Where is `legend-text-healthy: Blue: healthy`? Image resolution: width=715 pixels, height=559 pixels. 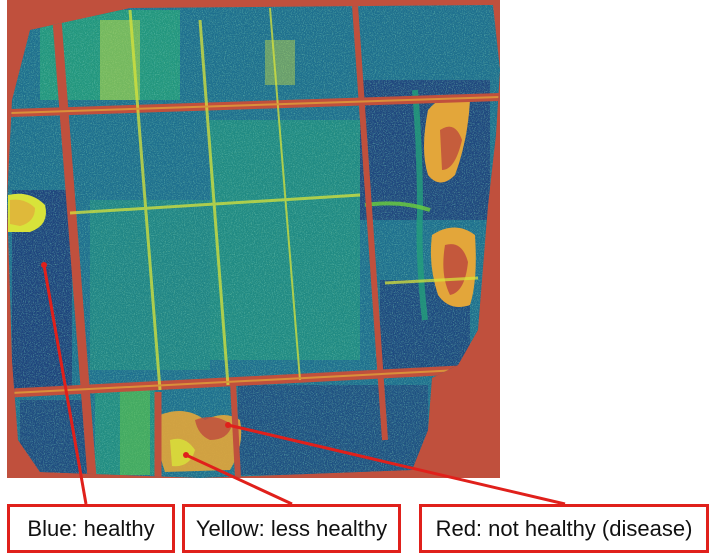
legend-text-healthy: Blue: healthy is located at coordinates (91, 528).